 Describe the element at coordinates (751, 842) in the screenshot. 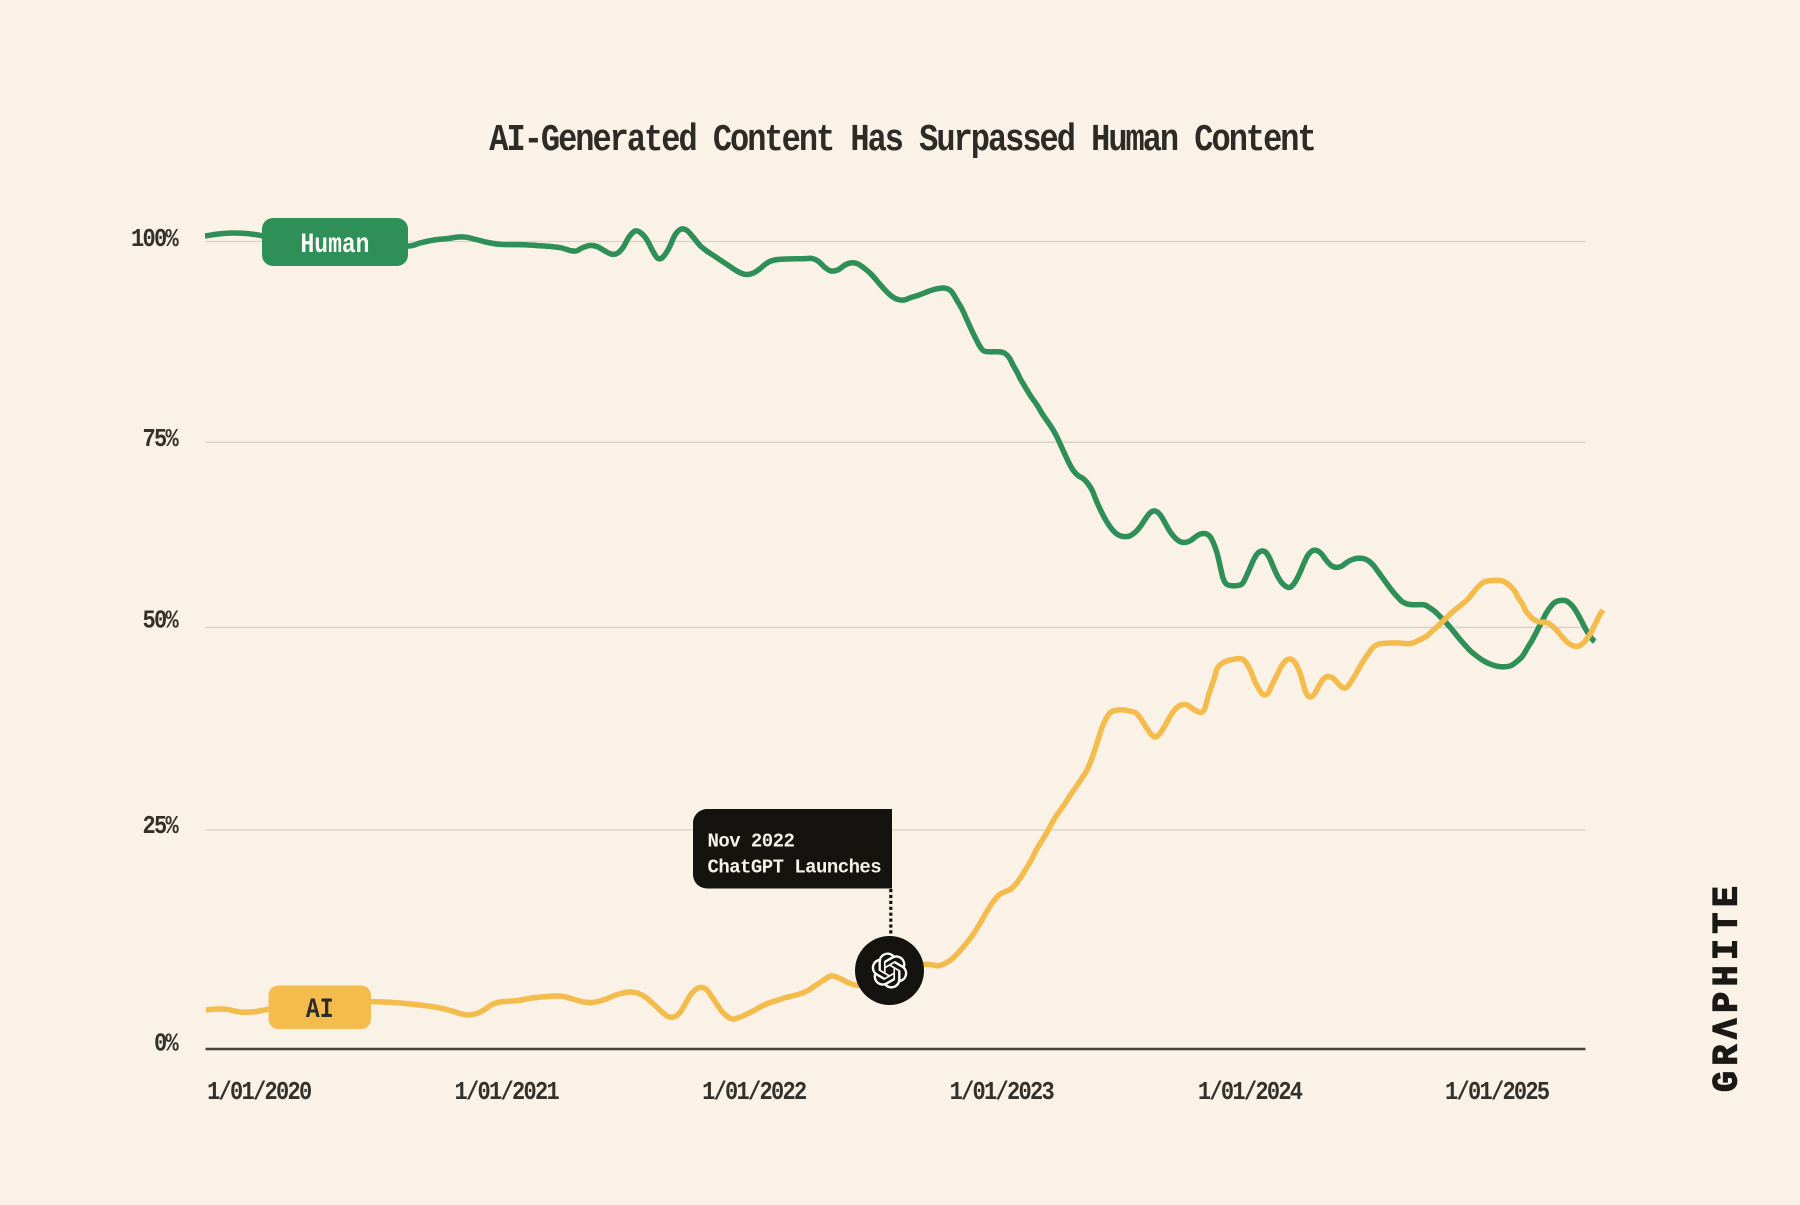

I see `svg-text: Nov 2022` at that location.